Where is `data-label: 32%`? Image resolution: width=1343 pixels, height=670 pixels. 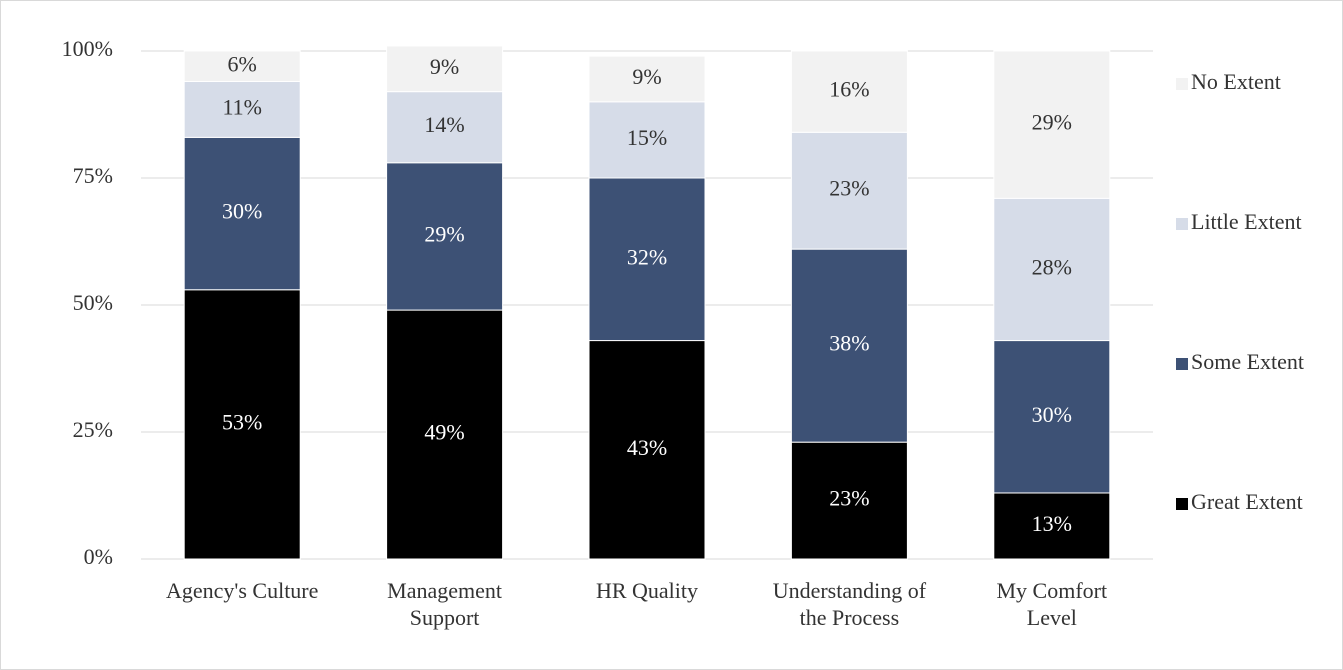
data-label: 32% is located at coordinates (647, 256).